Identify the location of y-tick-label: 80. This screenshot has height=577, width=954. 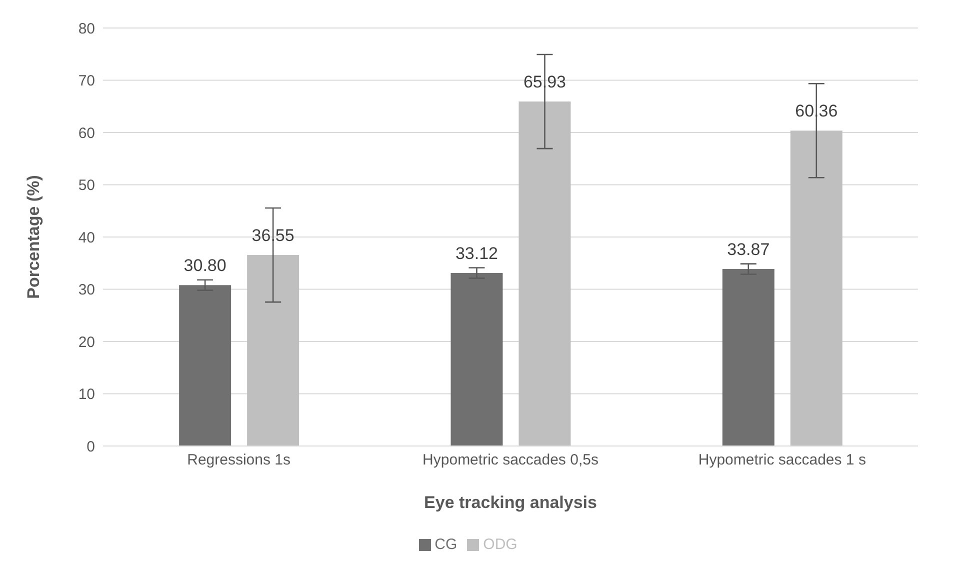
(86, 29).